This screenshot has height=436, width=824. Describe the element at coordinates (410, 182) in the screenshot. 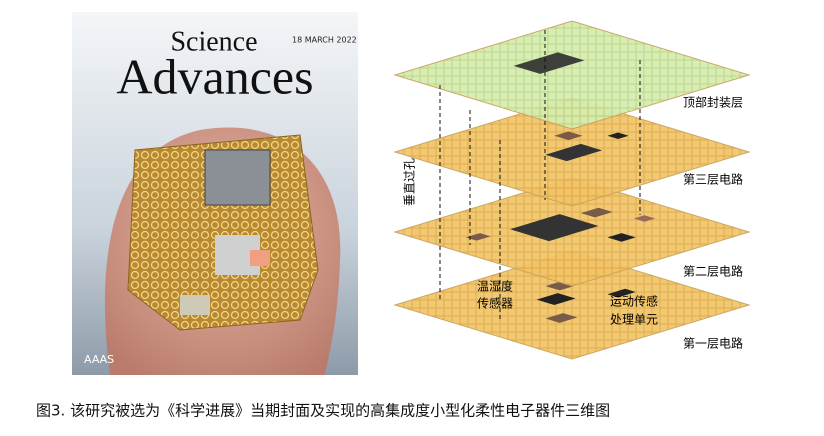

I see `via-label: 垂直过孔` at that location.